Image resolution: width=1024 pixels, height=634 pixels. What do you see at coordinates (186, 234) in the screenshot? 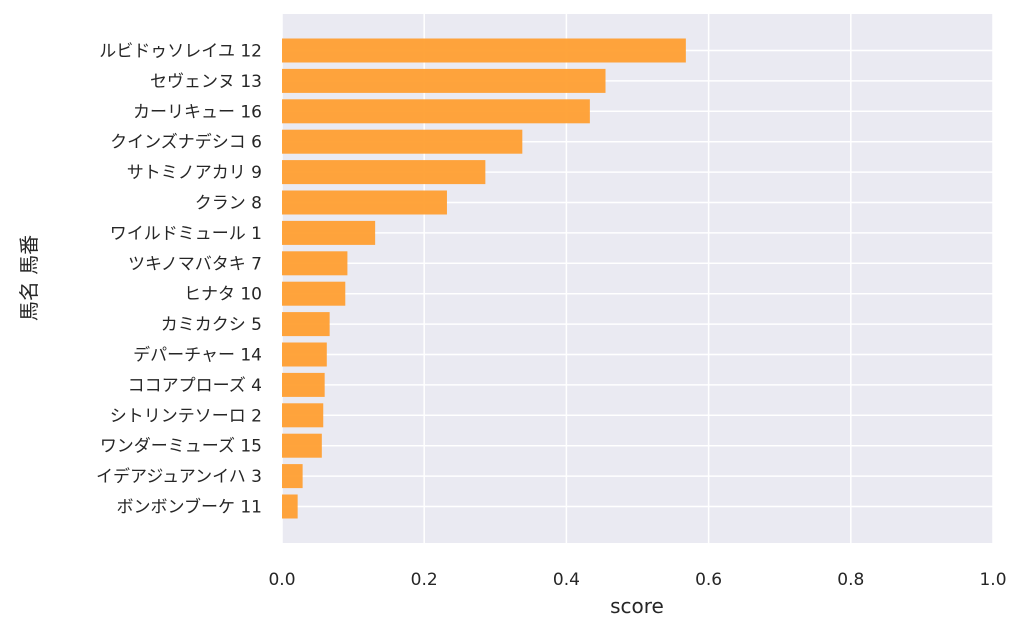
I see `category-label: ワイルドミュール 1` at bounding box center [186, 234].